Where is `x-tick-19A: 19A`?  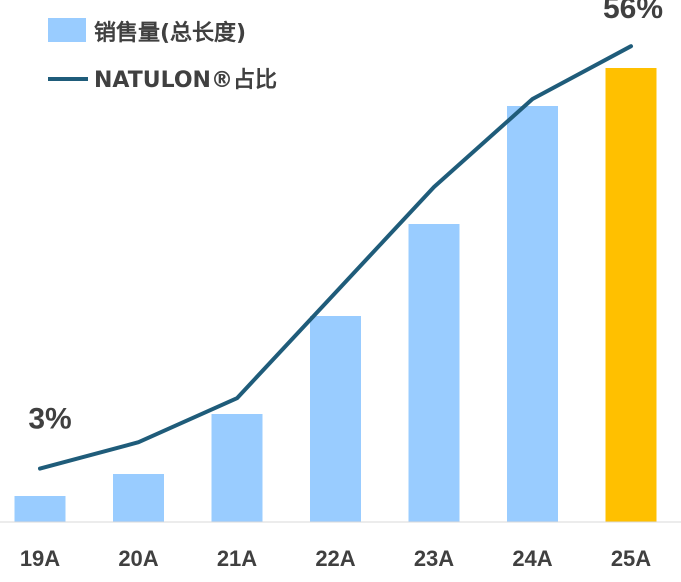 x-tick-19A: 19A is located at coordinates (40, 558).